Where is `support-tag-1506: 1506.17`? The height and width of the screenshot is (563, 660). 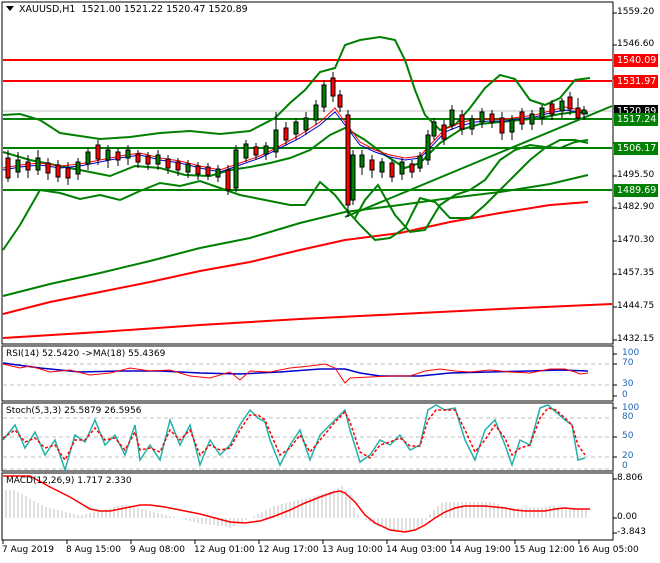
support-tag-1506: 1506.17 is located at coordinates (636, 148).